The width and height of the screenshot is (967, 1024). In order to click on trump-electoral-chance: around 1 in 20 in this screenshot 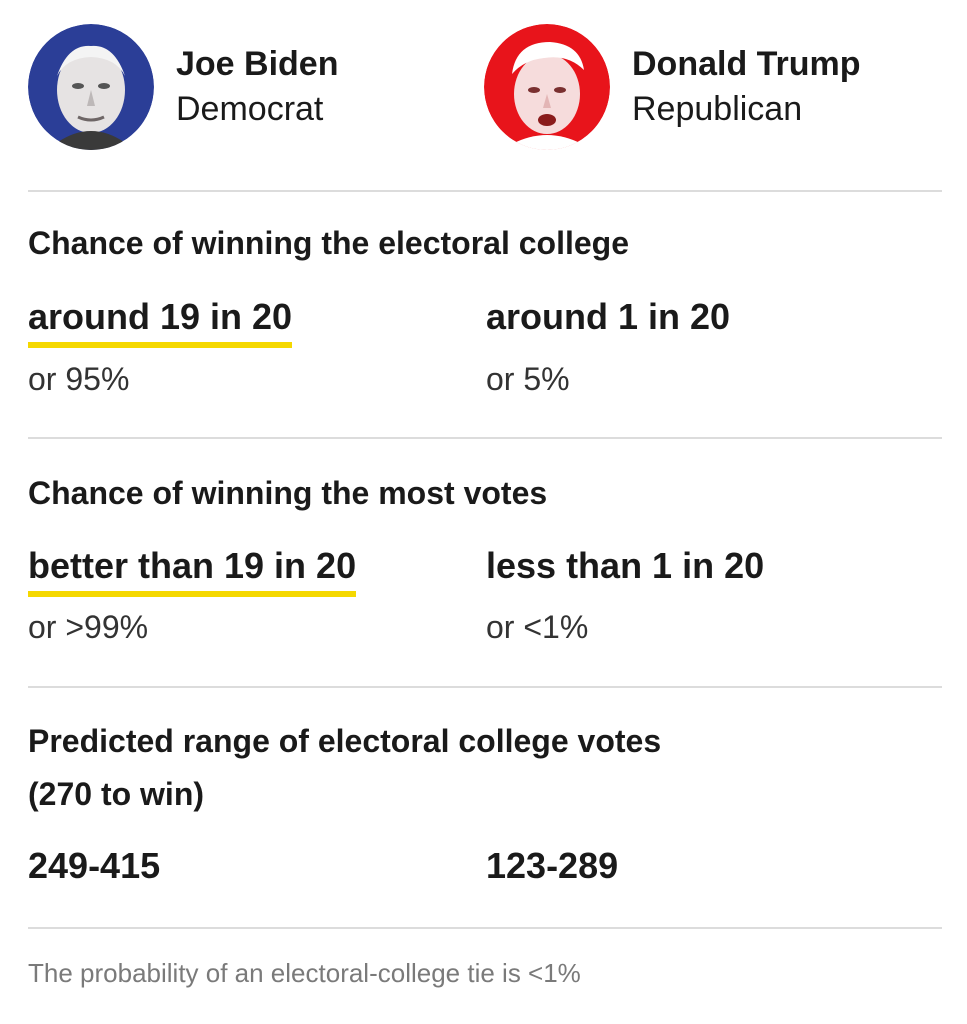, I will do `click(608, 316)`.